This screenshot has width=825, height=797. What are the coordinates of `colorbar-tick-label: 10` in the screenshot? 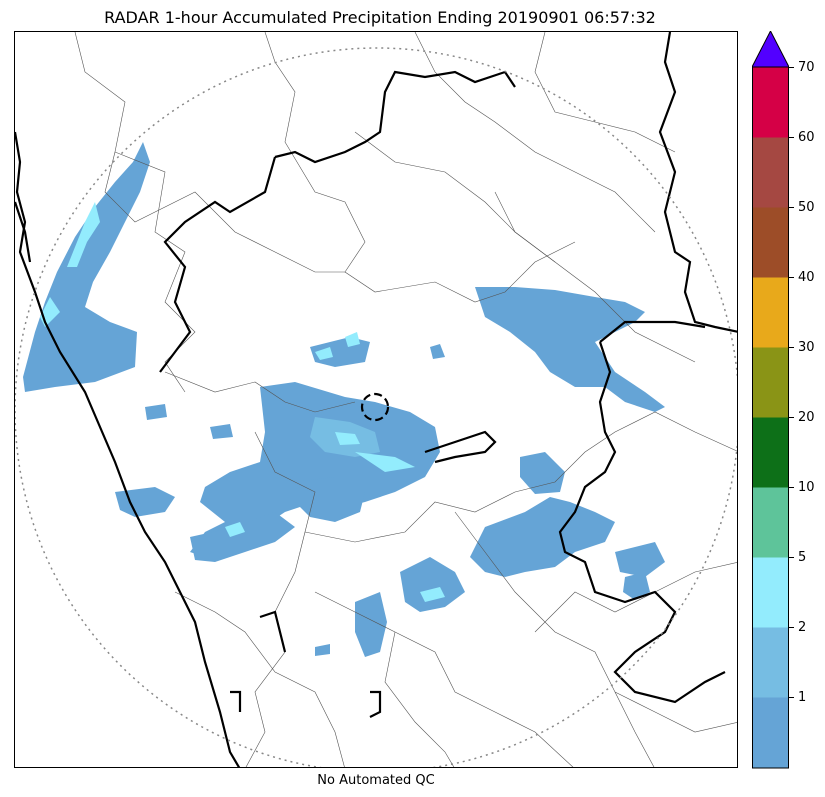 It's located at (806, 487).